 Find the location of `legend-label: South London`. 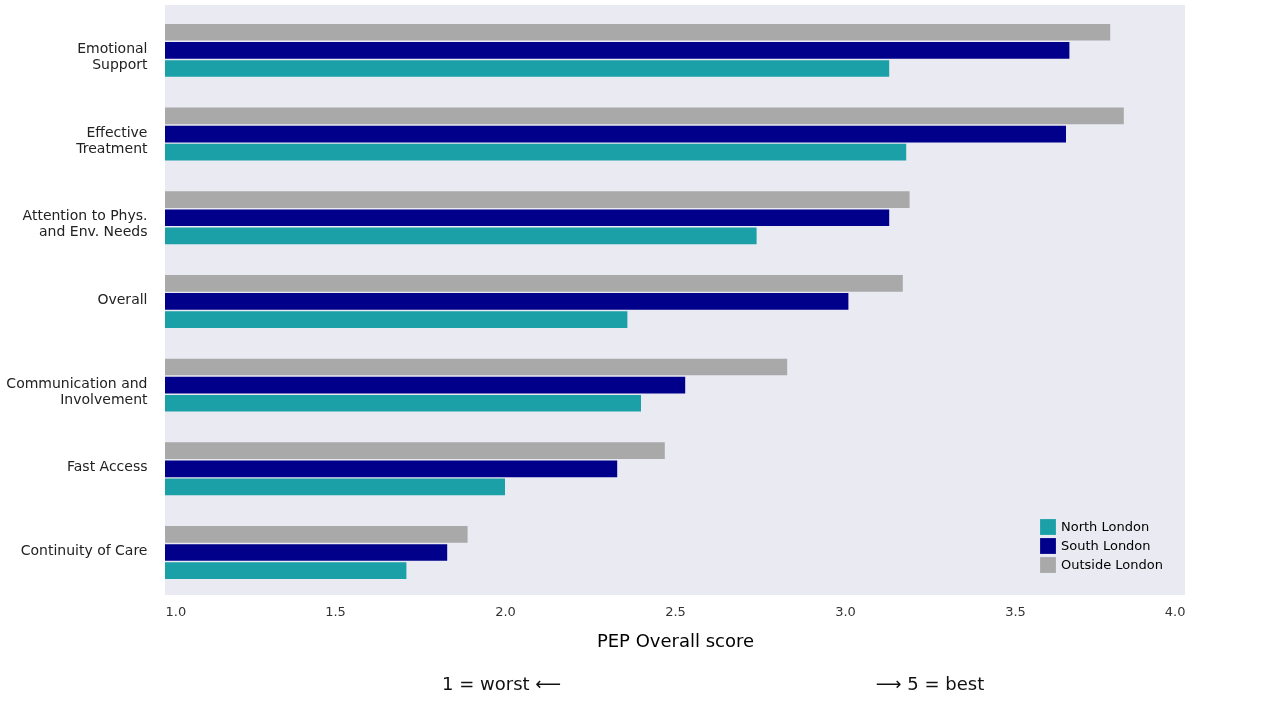

legend-label: South London is located at coordinates (1106, 545).